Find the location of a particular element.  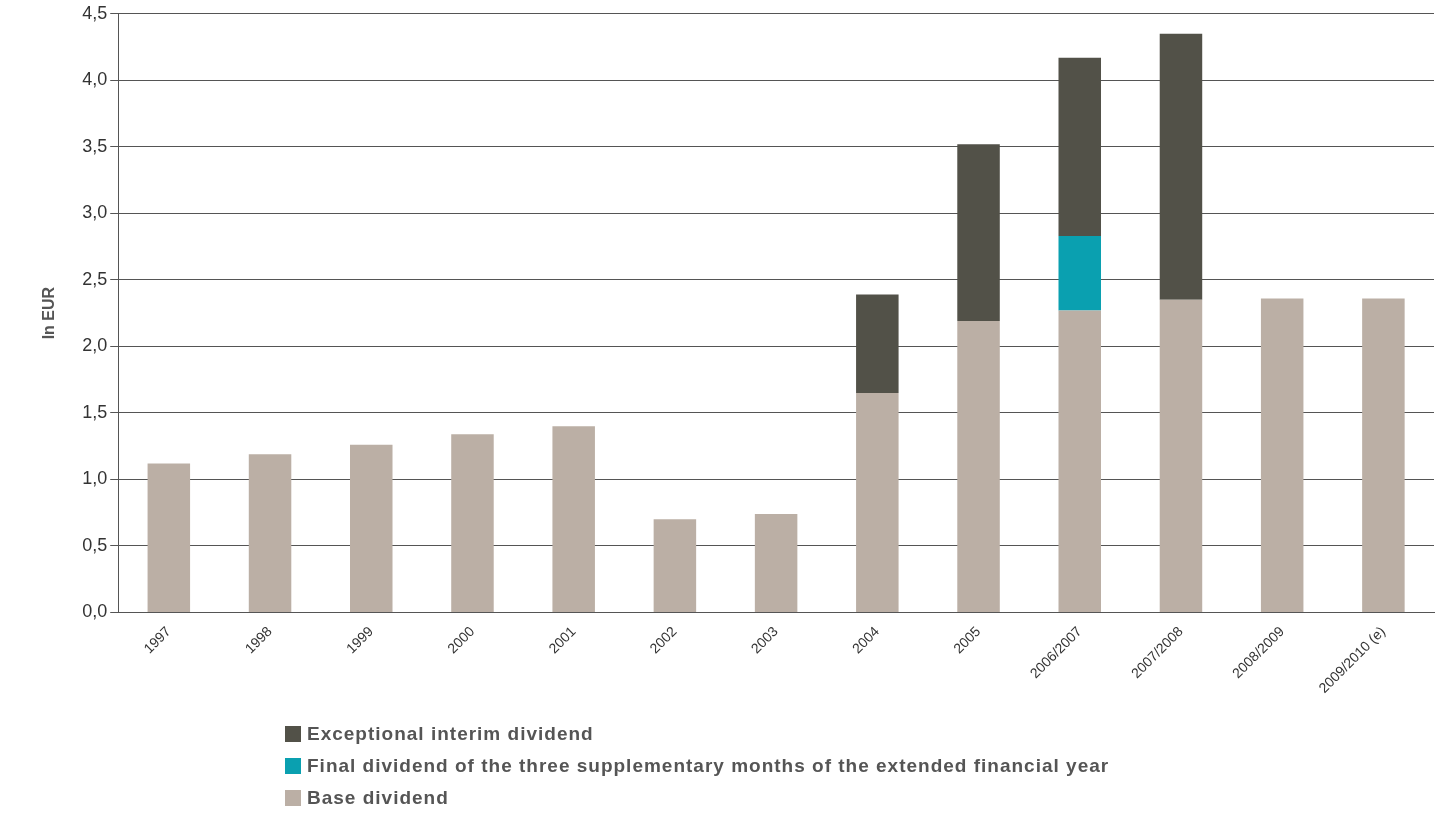

y-axis-title: In EUR is located at coordinates (49, 313).